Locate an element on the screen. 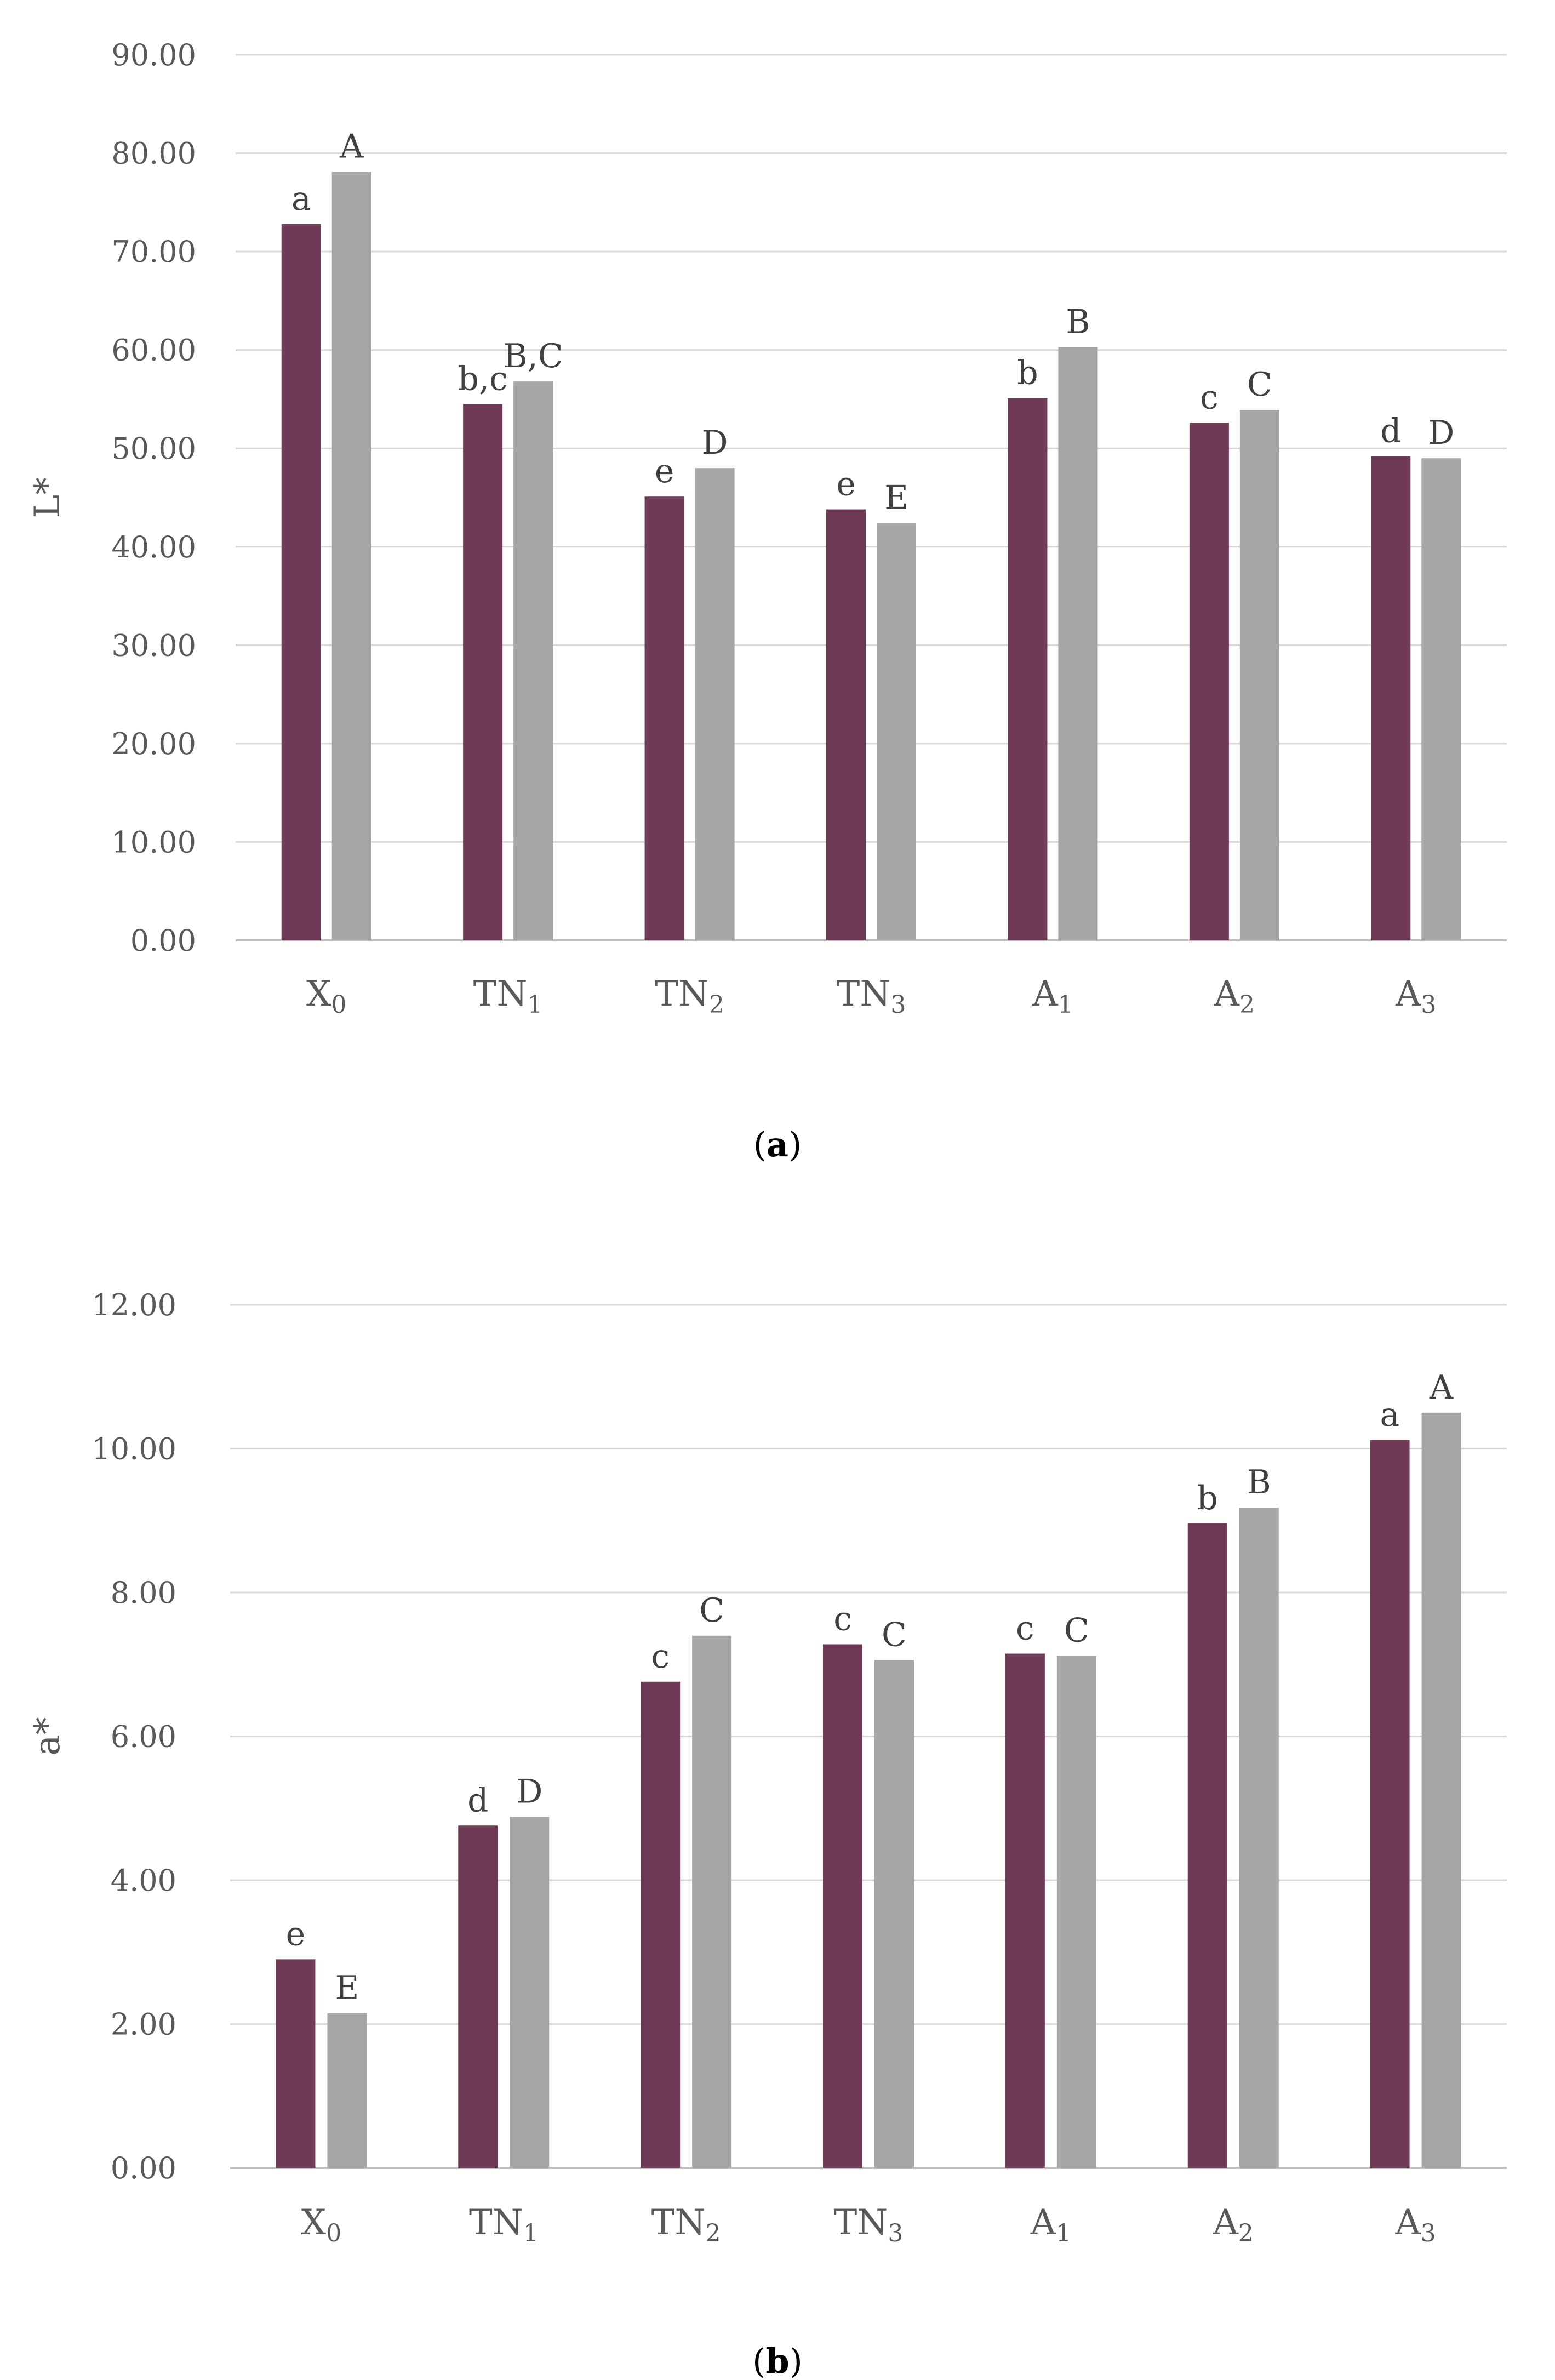 Image resolution: width=1555 pixels, height=2380 pixels. y-tick-label: 12.00 is located at coordinates (134, 1305).